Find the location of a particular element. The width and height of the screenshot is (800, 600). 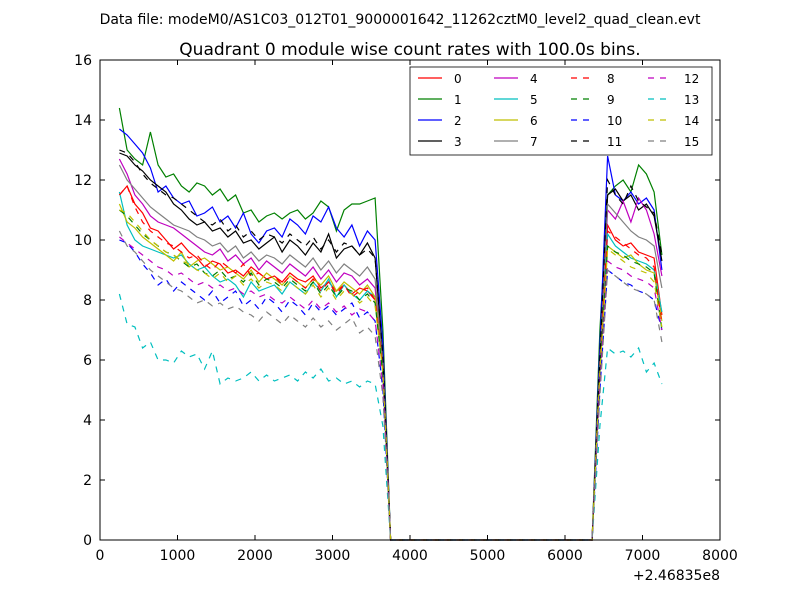

legend-label-9: 9 is located at coordinates (611, 100).